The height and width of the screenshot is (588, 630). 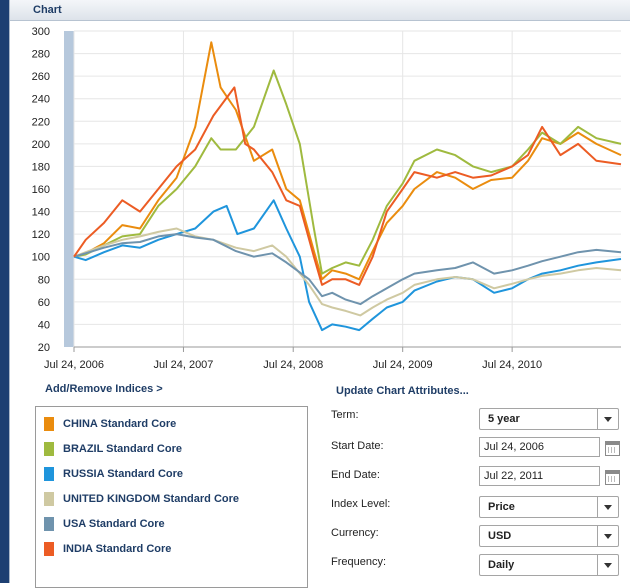 I want to click on frequency-label: Frequency:, so click(x=359, y=562).